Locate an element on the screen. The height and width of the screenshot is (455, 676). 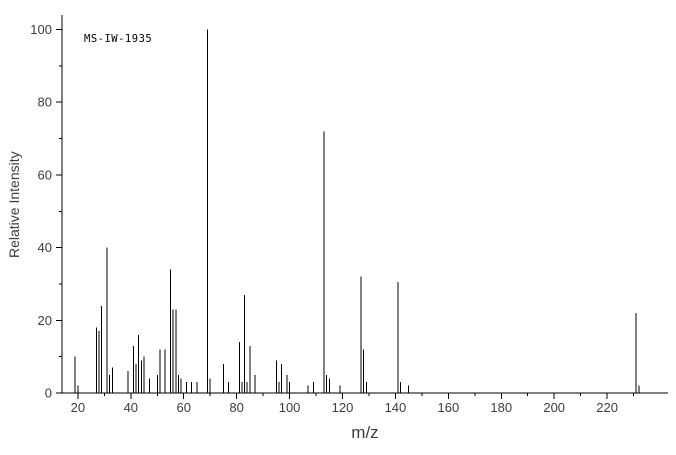
y-tick-label: 40 is located at coordinates (45, 247).